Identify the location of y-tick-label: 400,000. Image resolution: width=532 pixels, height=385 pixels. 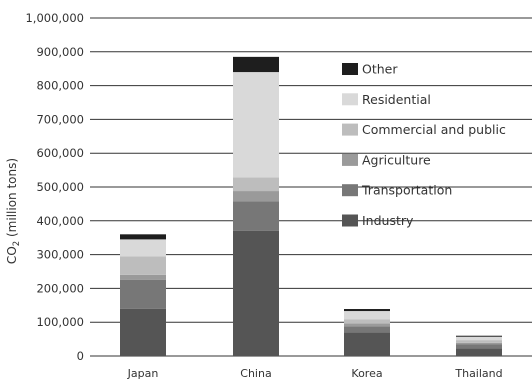
(60, 221).